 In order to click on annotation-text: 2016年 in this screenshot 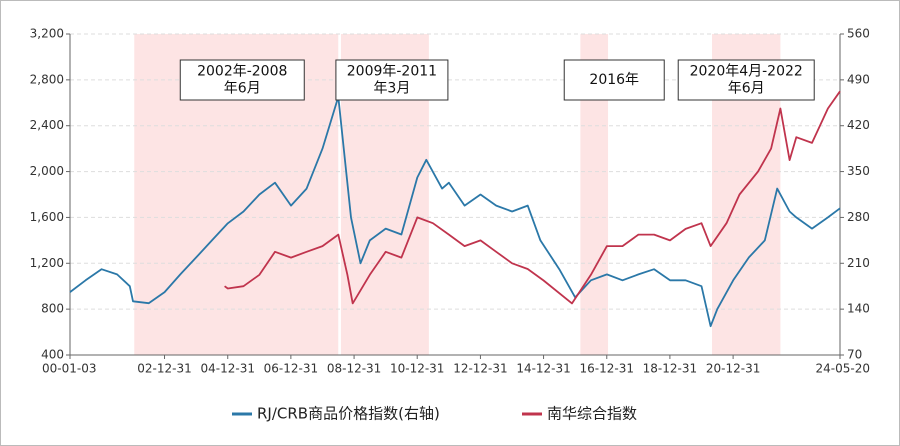, I will do `click(614, 80)`.